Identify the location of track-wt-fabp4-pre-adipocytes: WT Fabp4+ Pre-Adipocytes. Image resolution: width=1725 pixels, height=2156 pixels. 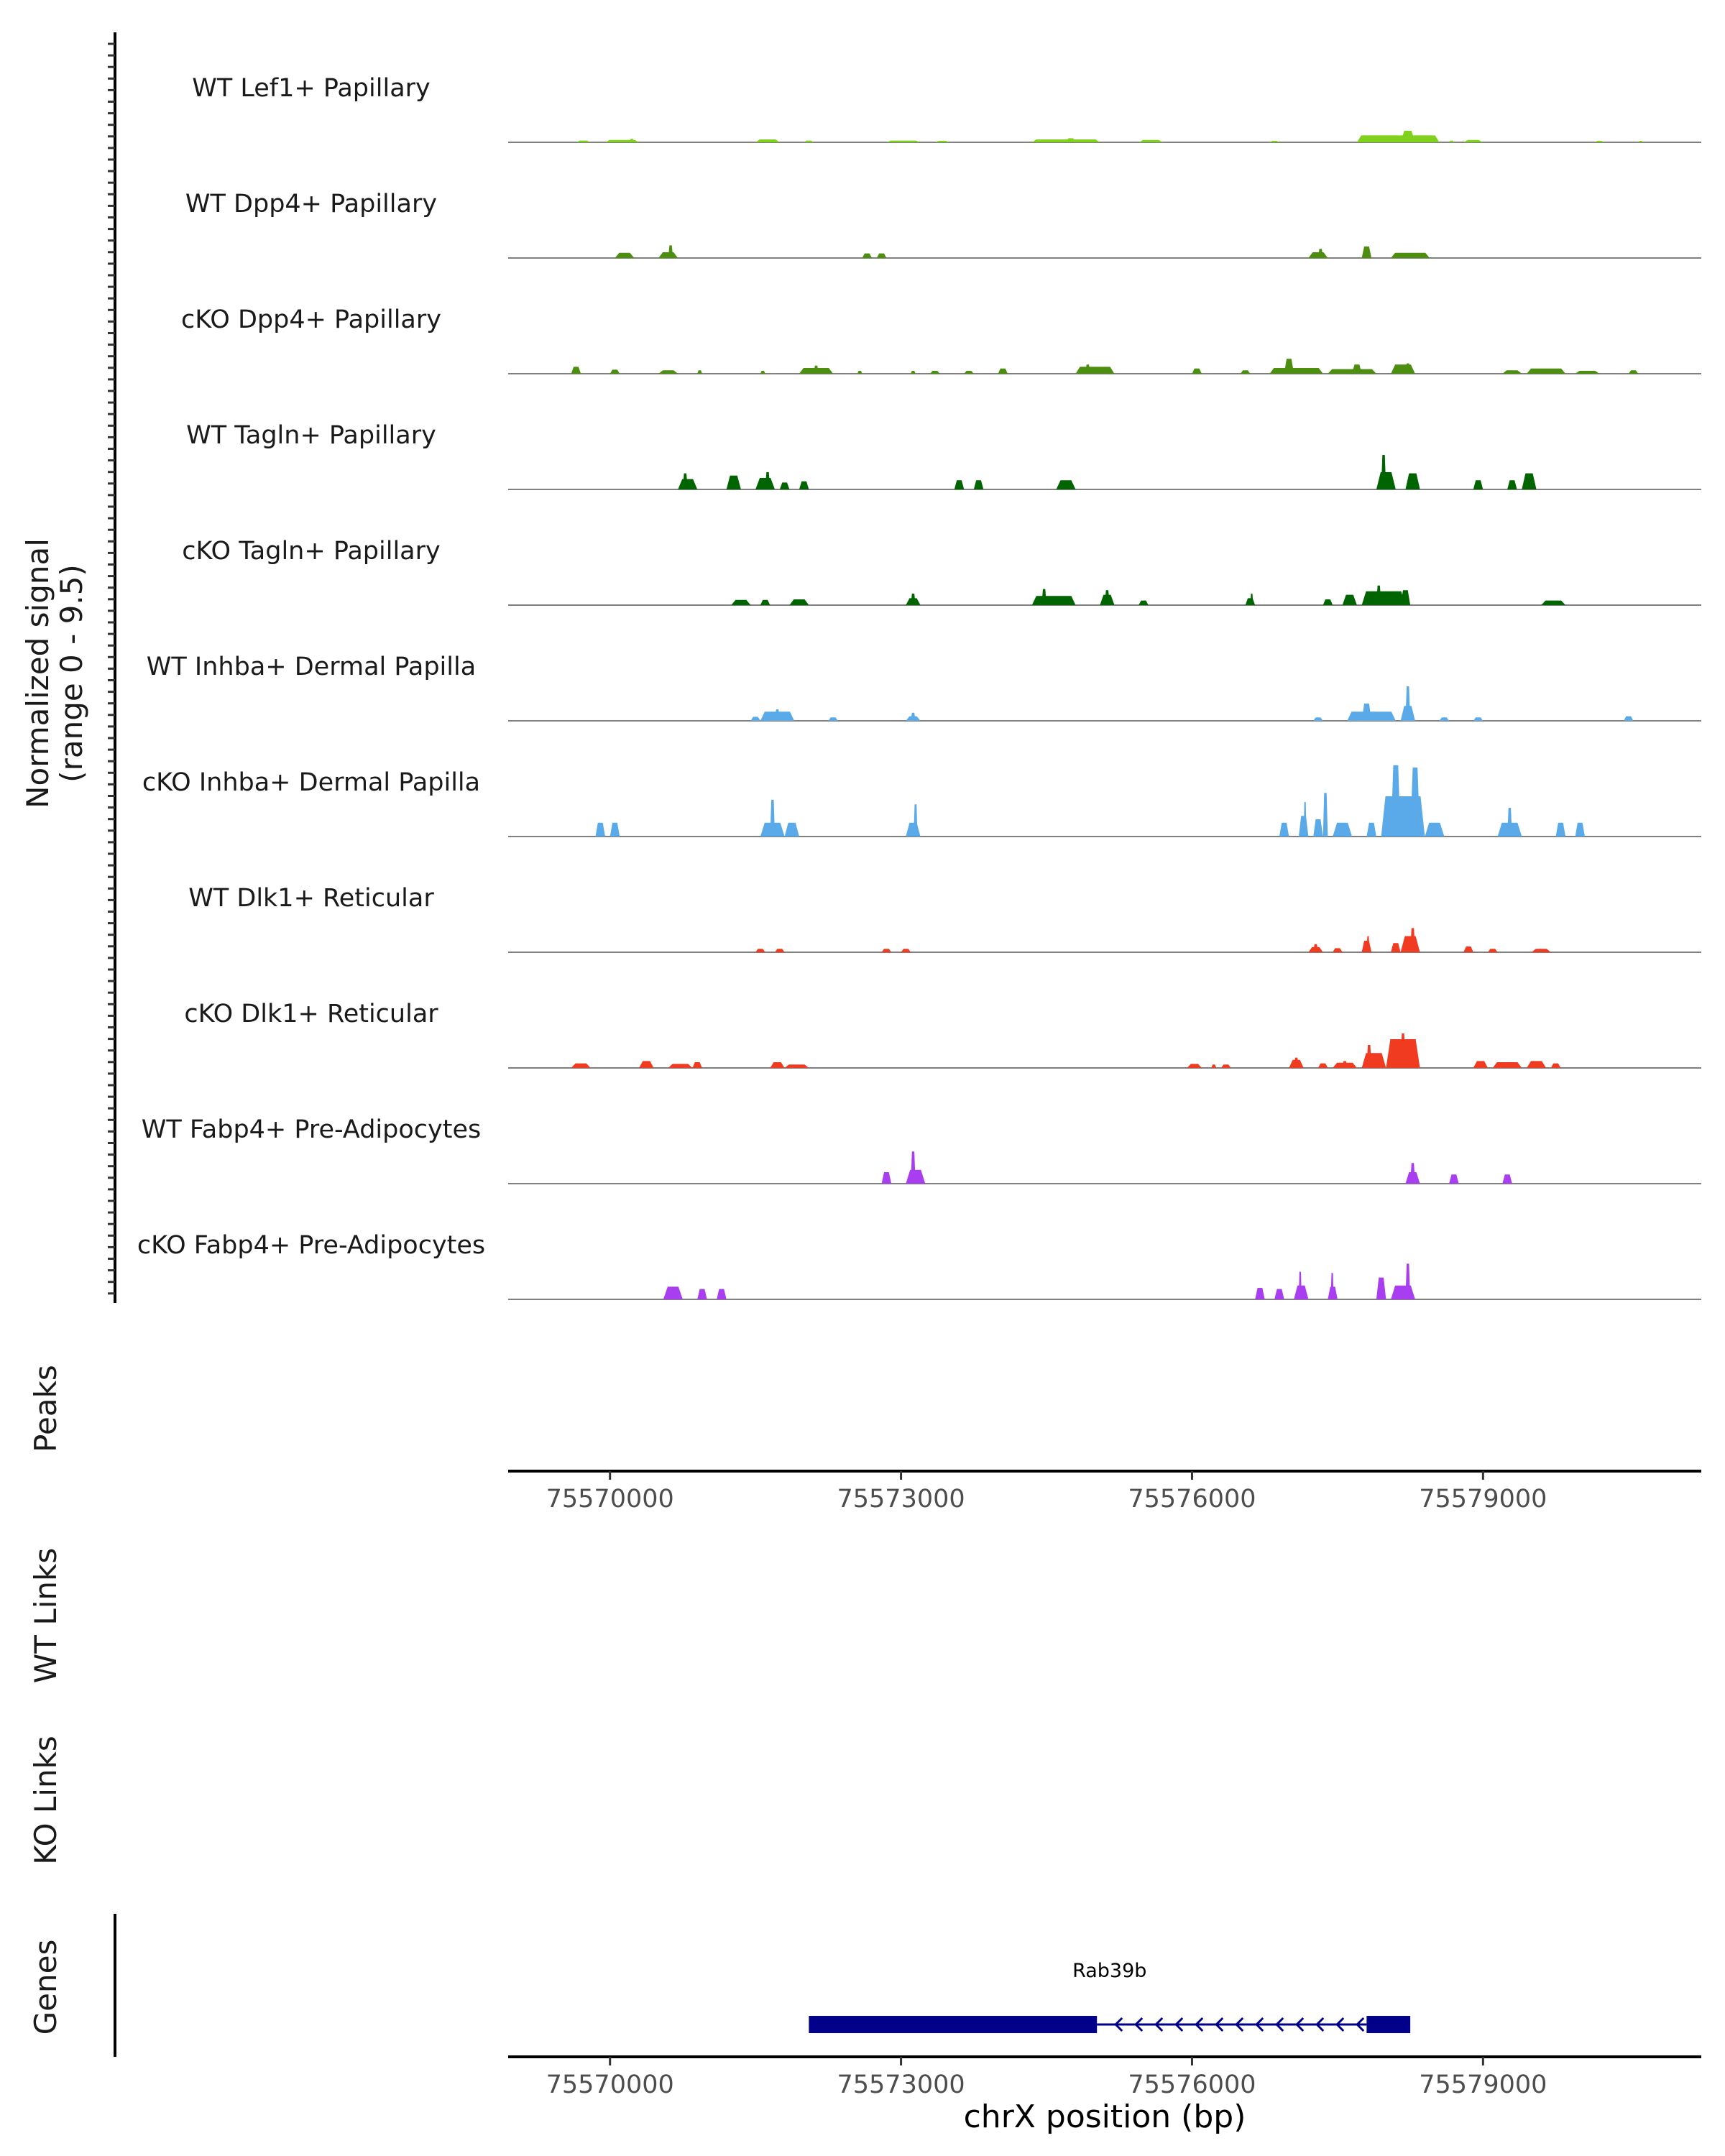
(921, 1149).